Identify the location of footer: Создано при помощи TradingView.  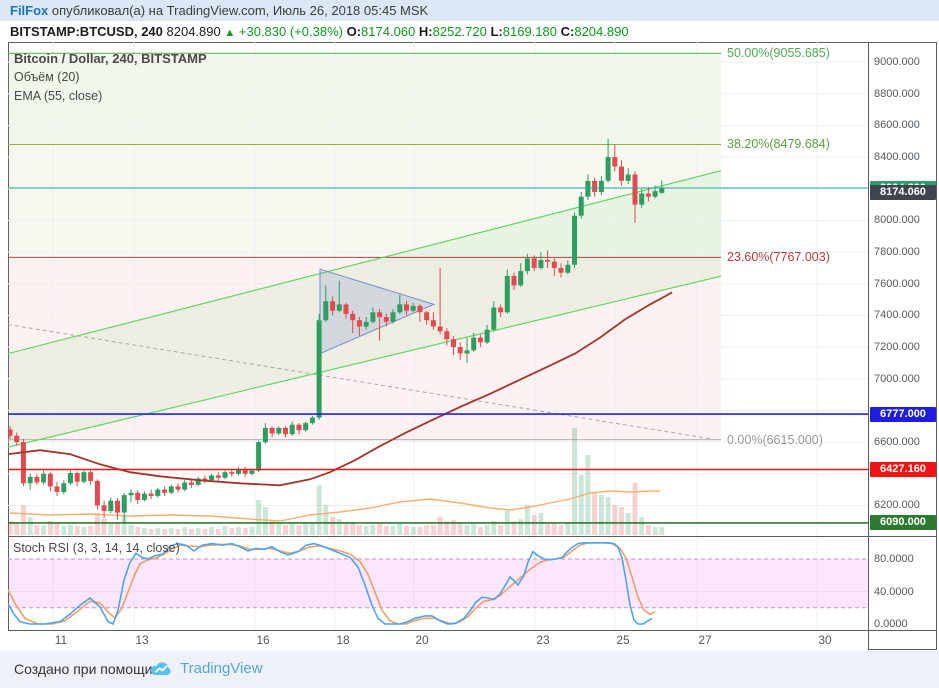
(469, 669).